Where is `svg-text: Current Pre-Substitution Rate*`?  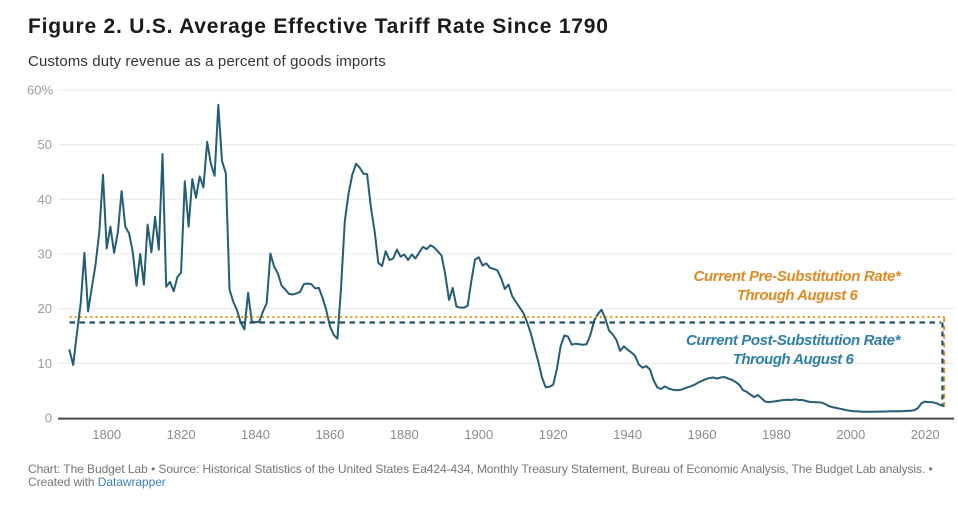
svg-text: Current Pre-Substitution Rate* is located at coordinates (797, 276).